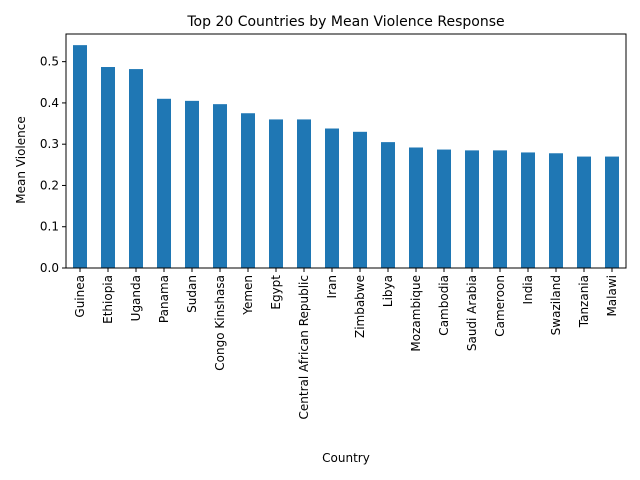 The image size is (640, 480). Describe the element at coordinates (472, 313) in the screenshot. I see `x-tick-label: Saudi Arabia` at that location.